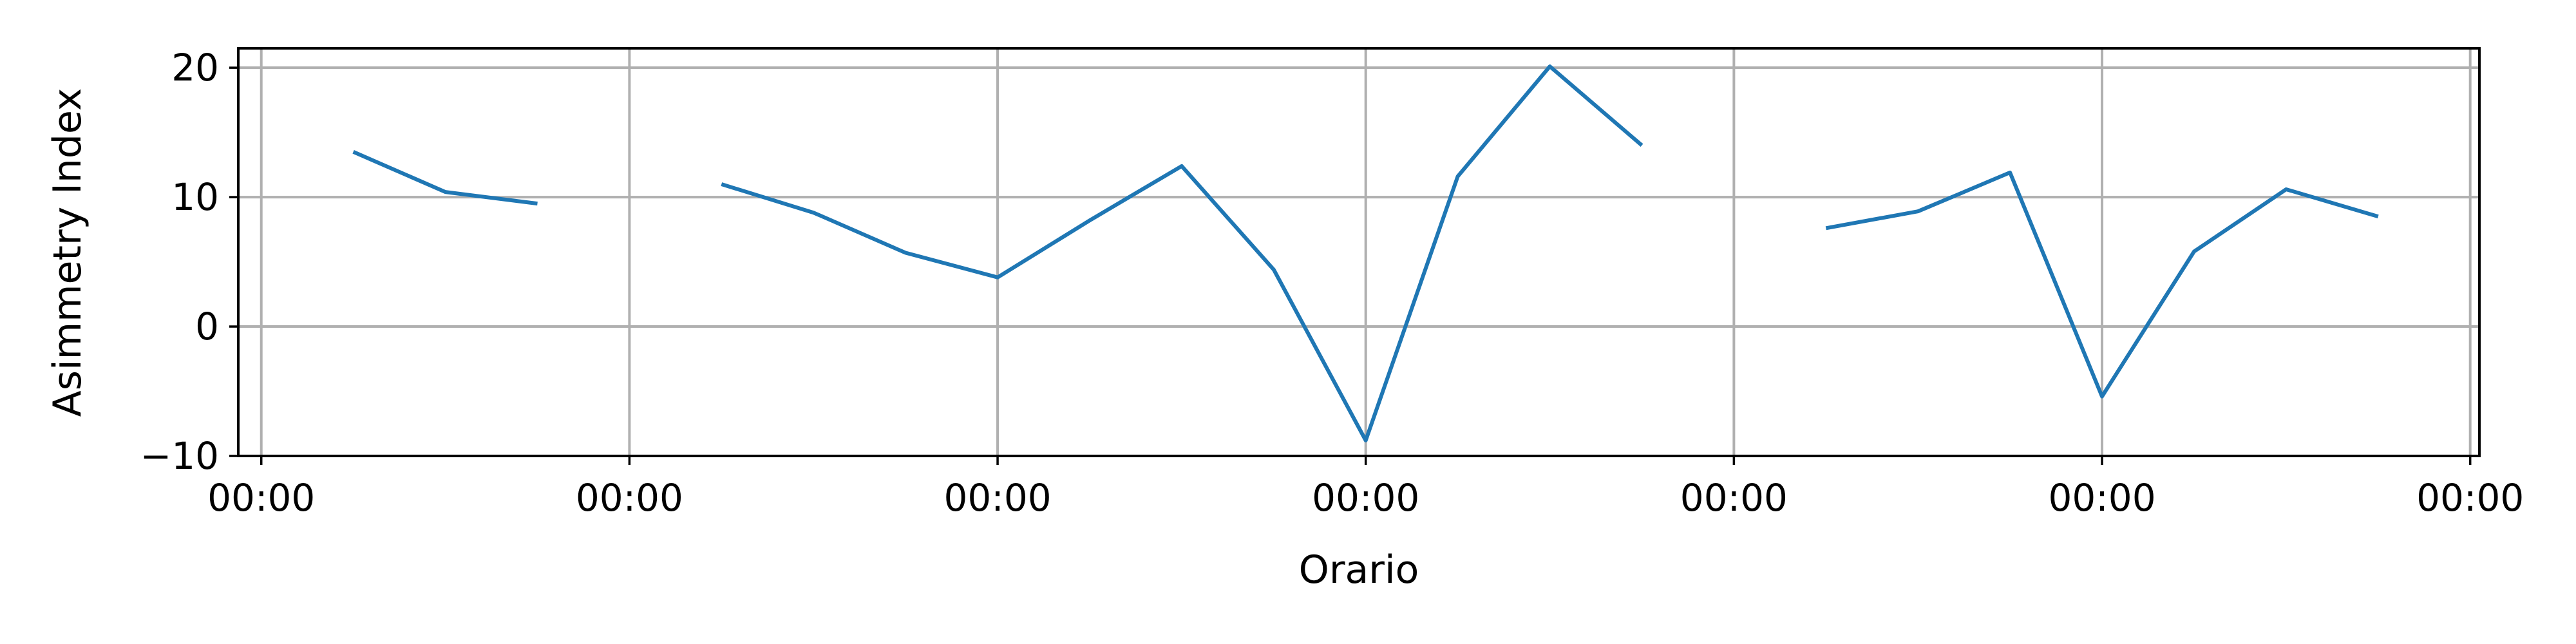 The image size is (2576, 644). What do you see at coordinates (195, 197) in the screenshot?
I see `y-tick-label: 10` at bounding box center [195, 197].